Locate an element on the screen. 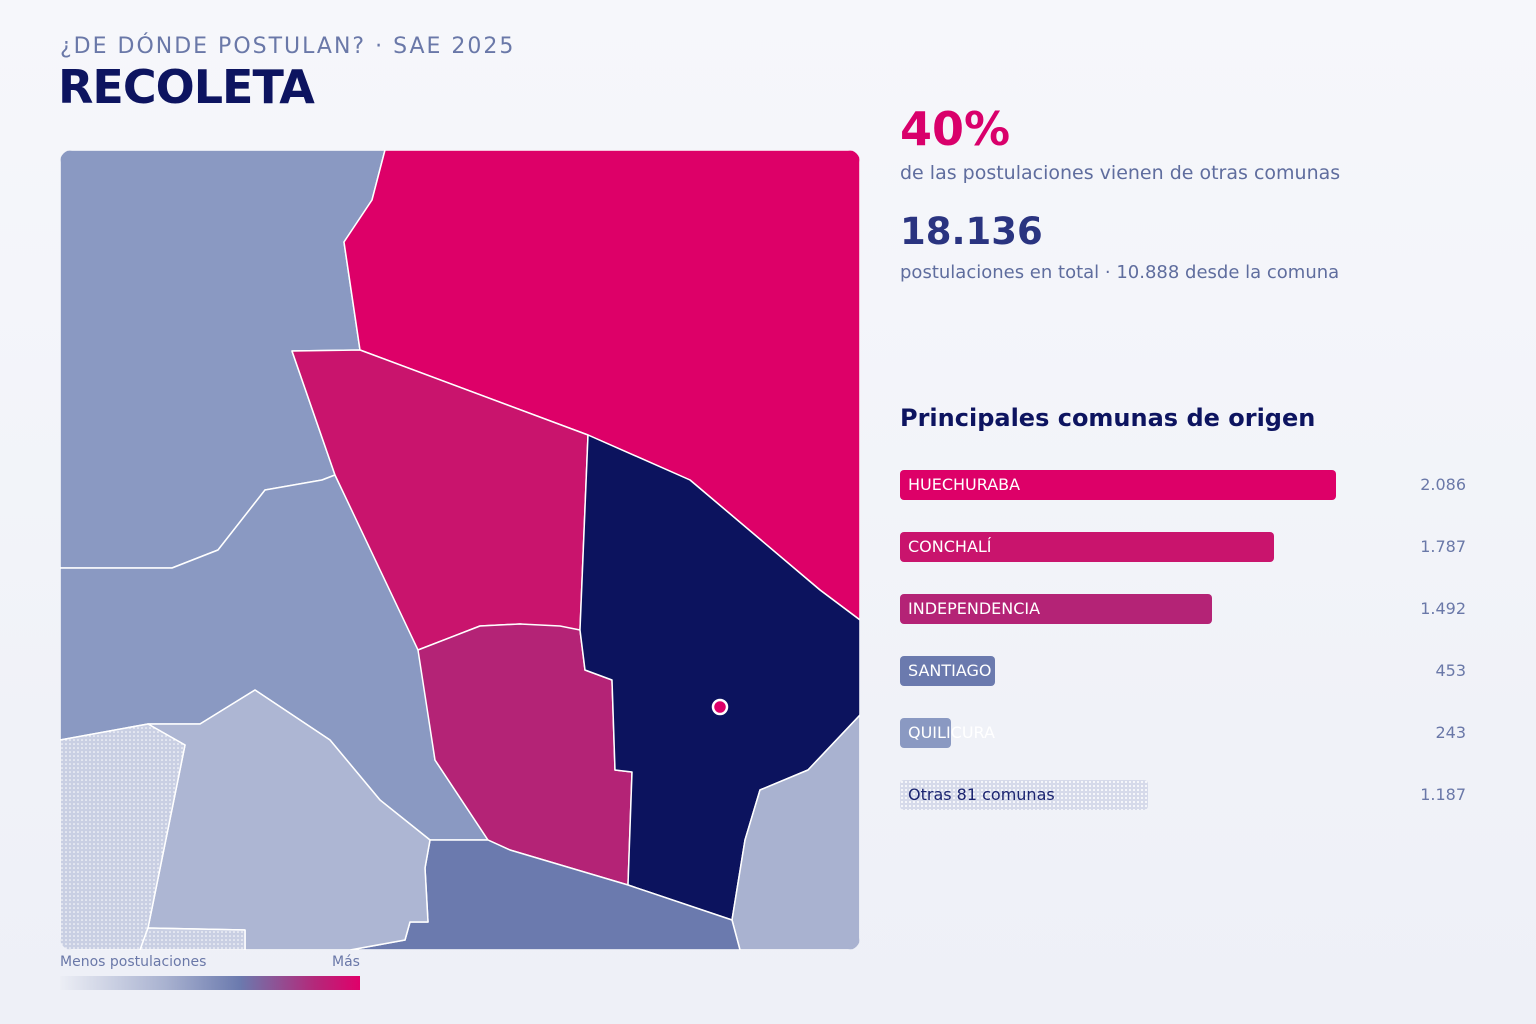 Image resolution: width=1536 pixels, height=1024 pixels. legend-high-label: Más is located at coordinates (346, 962).